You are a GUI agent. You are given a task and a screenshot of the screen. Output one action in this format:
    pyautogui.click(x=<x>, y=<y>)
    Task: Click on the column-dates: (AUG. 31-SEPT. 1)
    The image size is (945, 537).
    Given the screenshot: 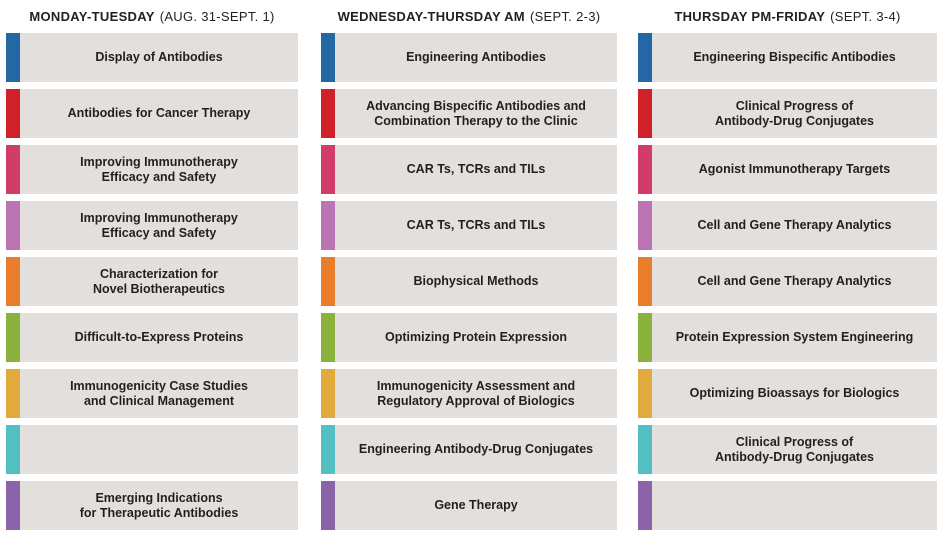 What is the action you would take?
    pyautogui.click(x=217, y=16)
    